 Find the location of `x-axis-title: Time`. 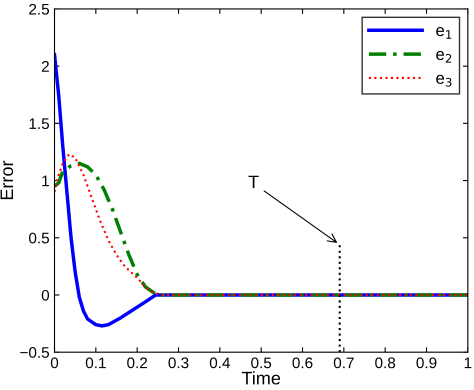

x-axis-title: Time is located at coordinates (261, 378).